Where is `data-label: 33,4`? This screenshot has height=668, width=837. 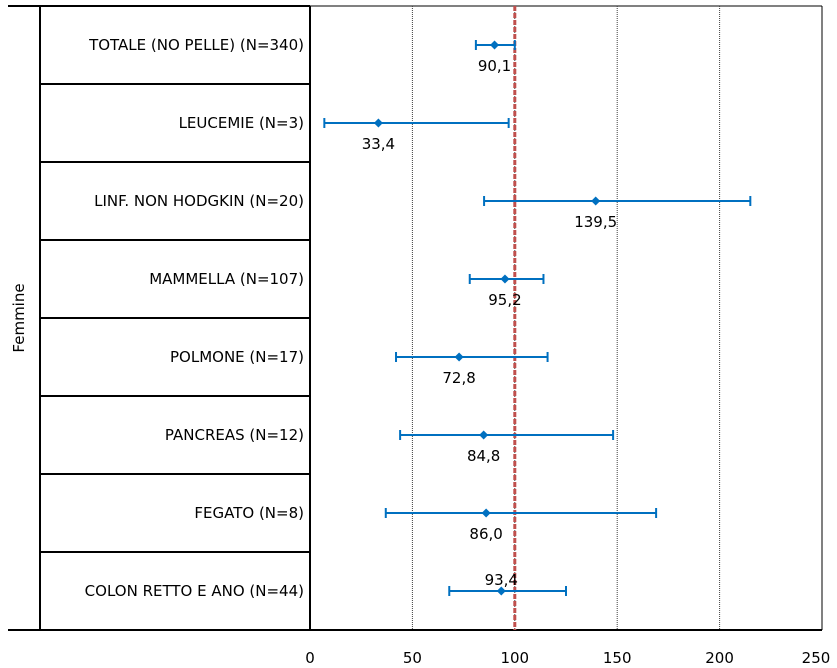
data-label: 33,4 is located at coordinates (378, 144).